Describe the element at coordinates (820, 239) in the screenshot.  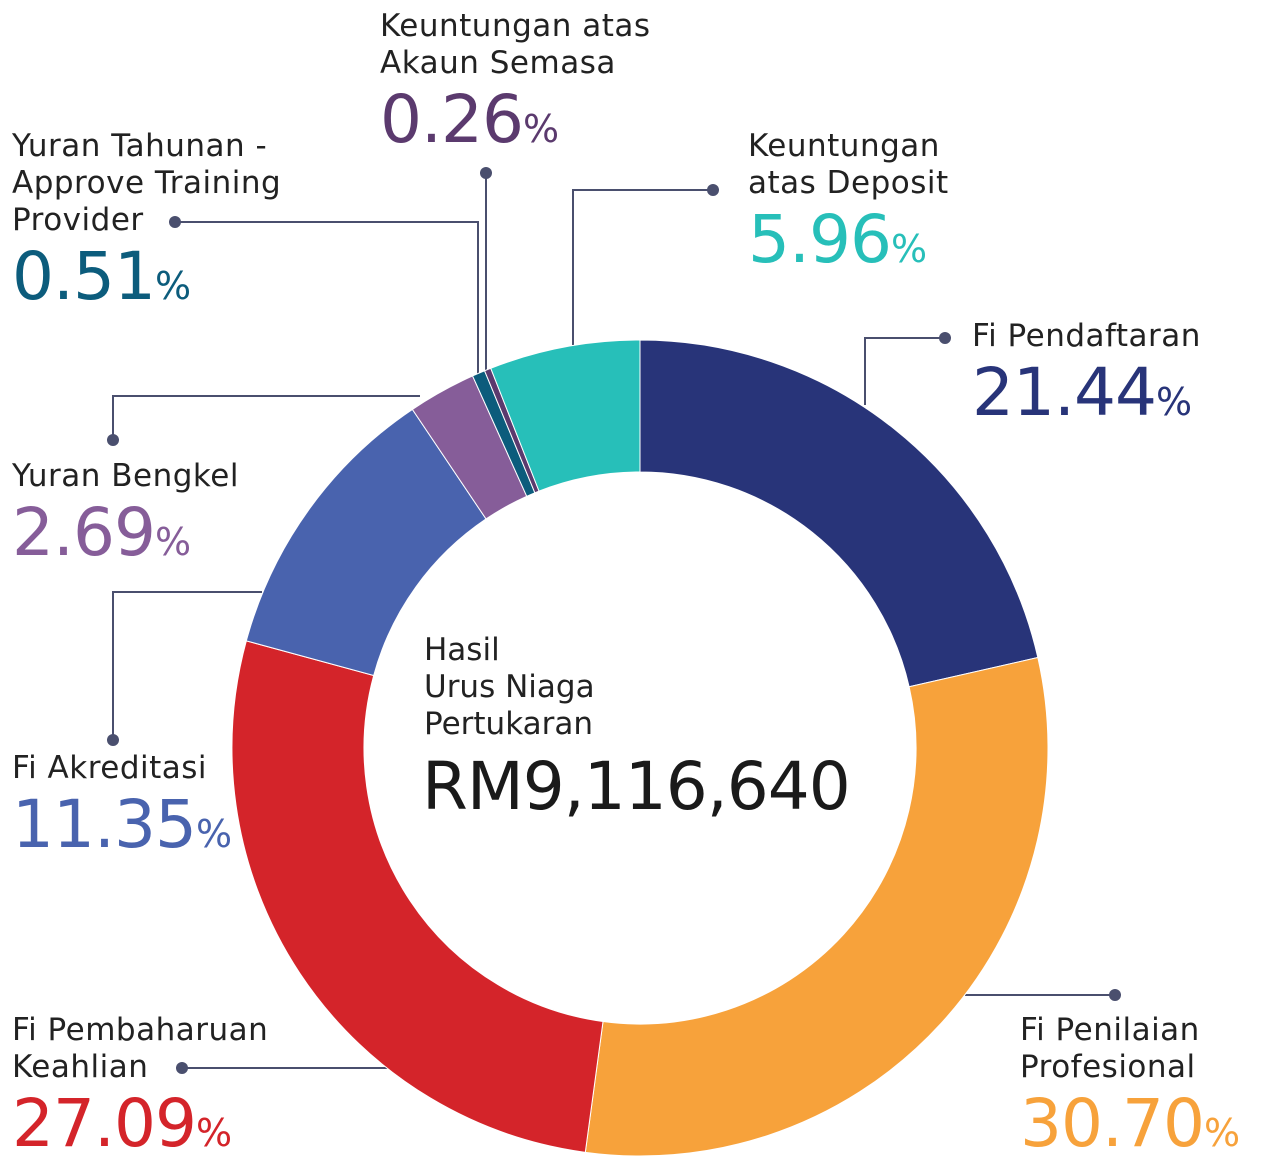
I see `value-label: 5.96` at that location.